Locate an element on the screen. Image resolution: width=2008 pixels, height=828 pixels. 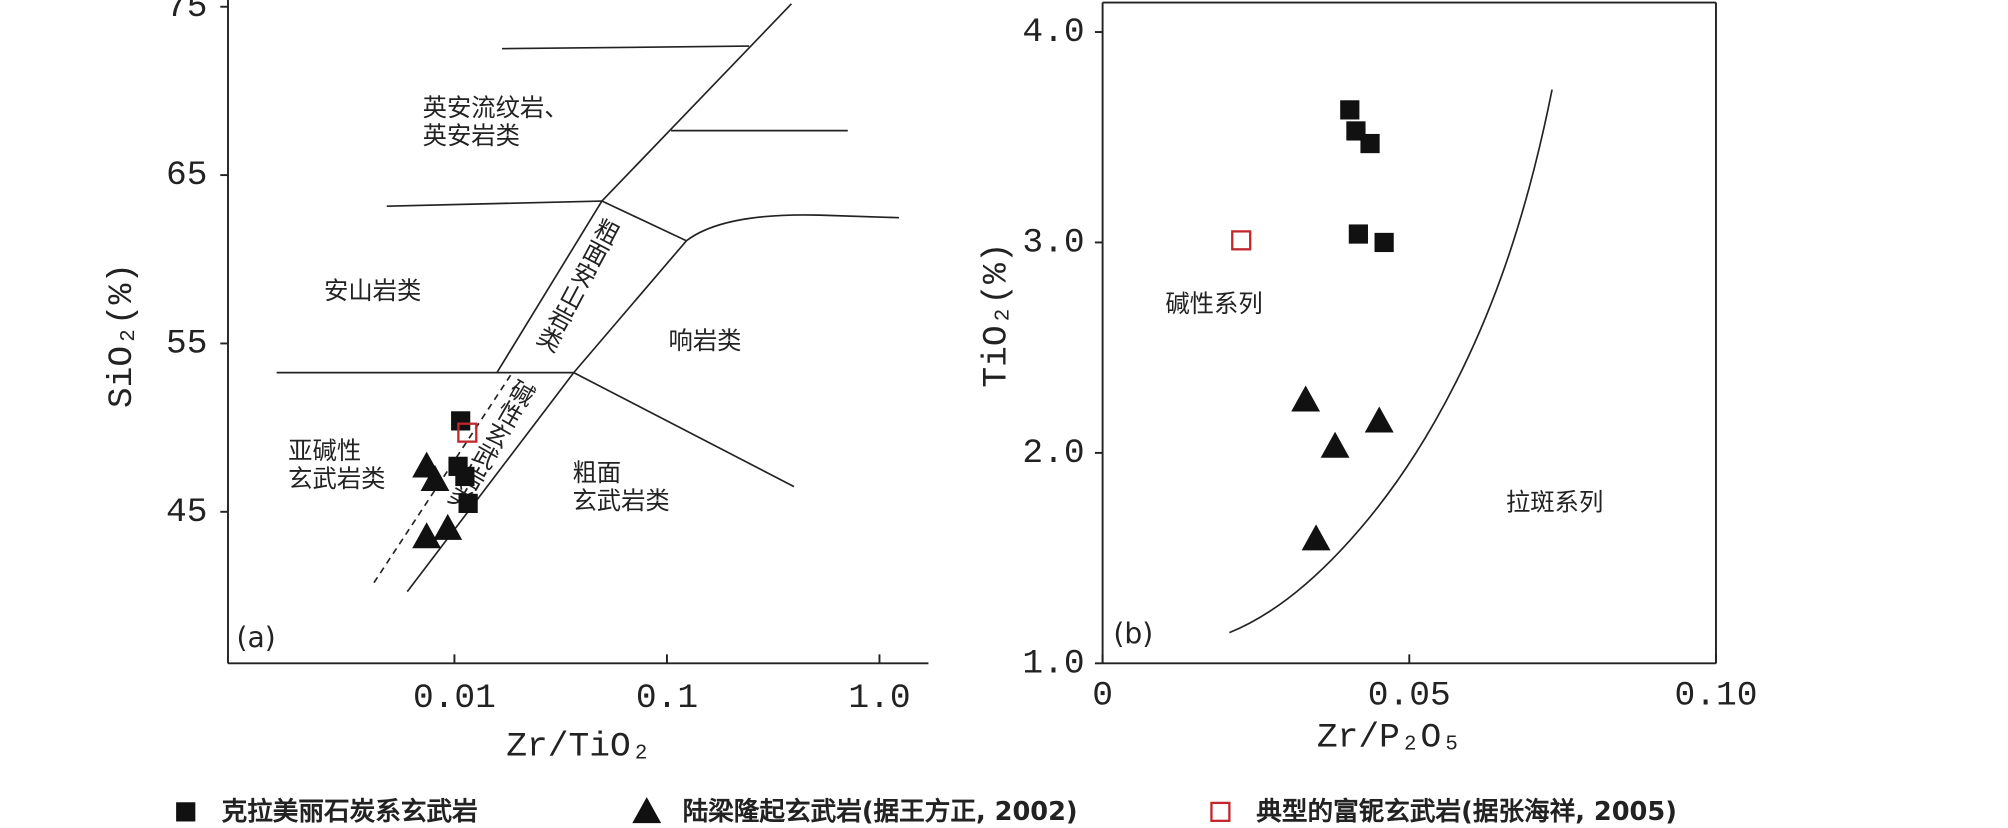
y-axis-title: SiO₂(%) is located at coordinates (122, 335).